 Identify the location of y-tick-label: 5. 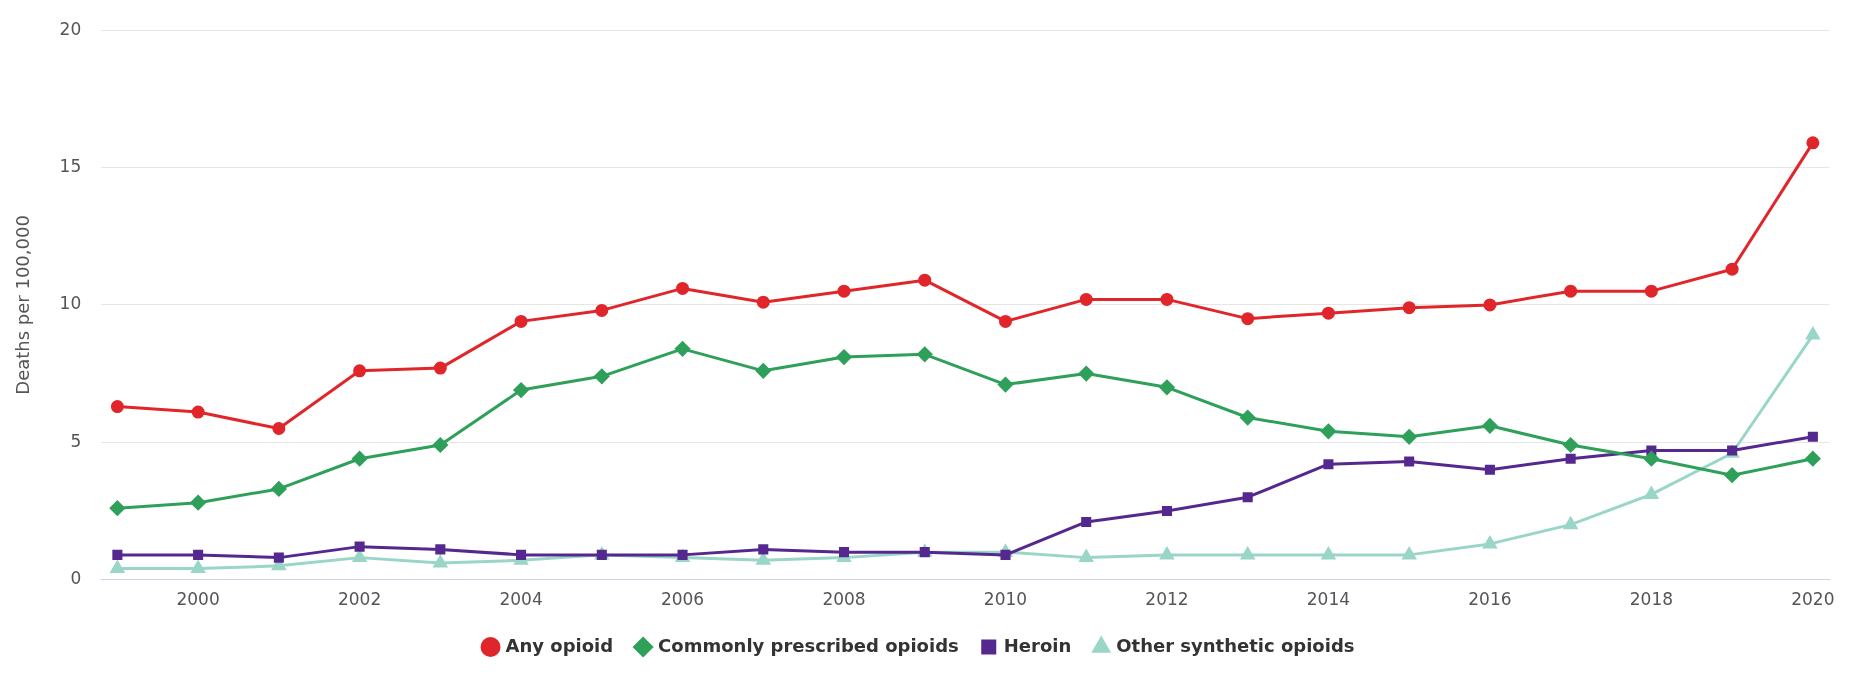
(76, 440).